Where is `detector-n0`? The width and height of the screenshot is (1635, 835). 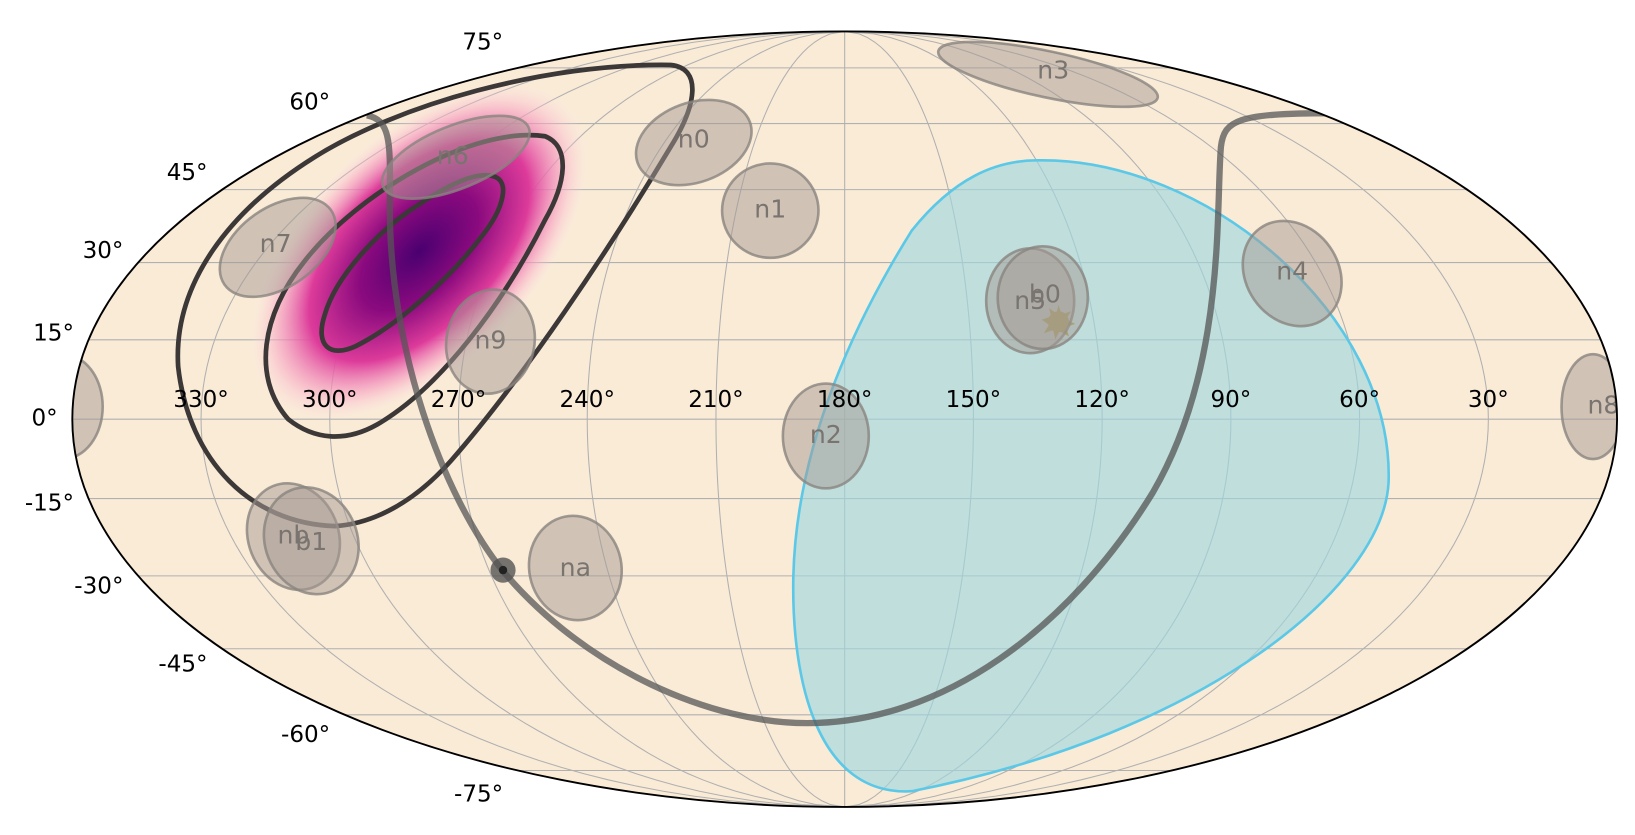
detector-n0 is located at coordinates (693, 142).